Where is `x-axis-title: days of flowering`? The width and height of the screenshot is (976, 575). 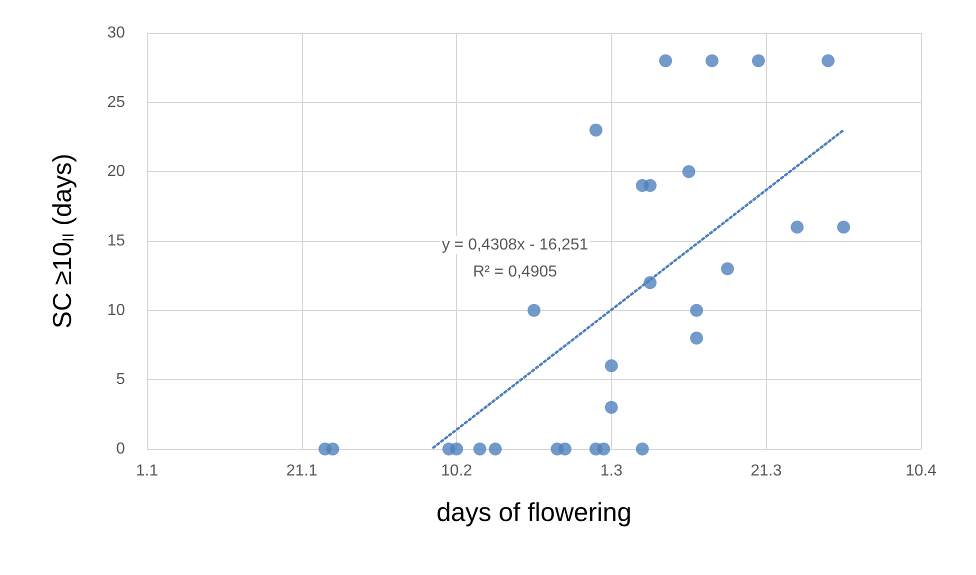 x-axis-title: days of flowering is located at coordinates (534, 512).